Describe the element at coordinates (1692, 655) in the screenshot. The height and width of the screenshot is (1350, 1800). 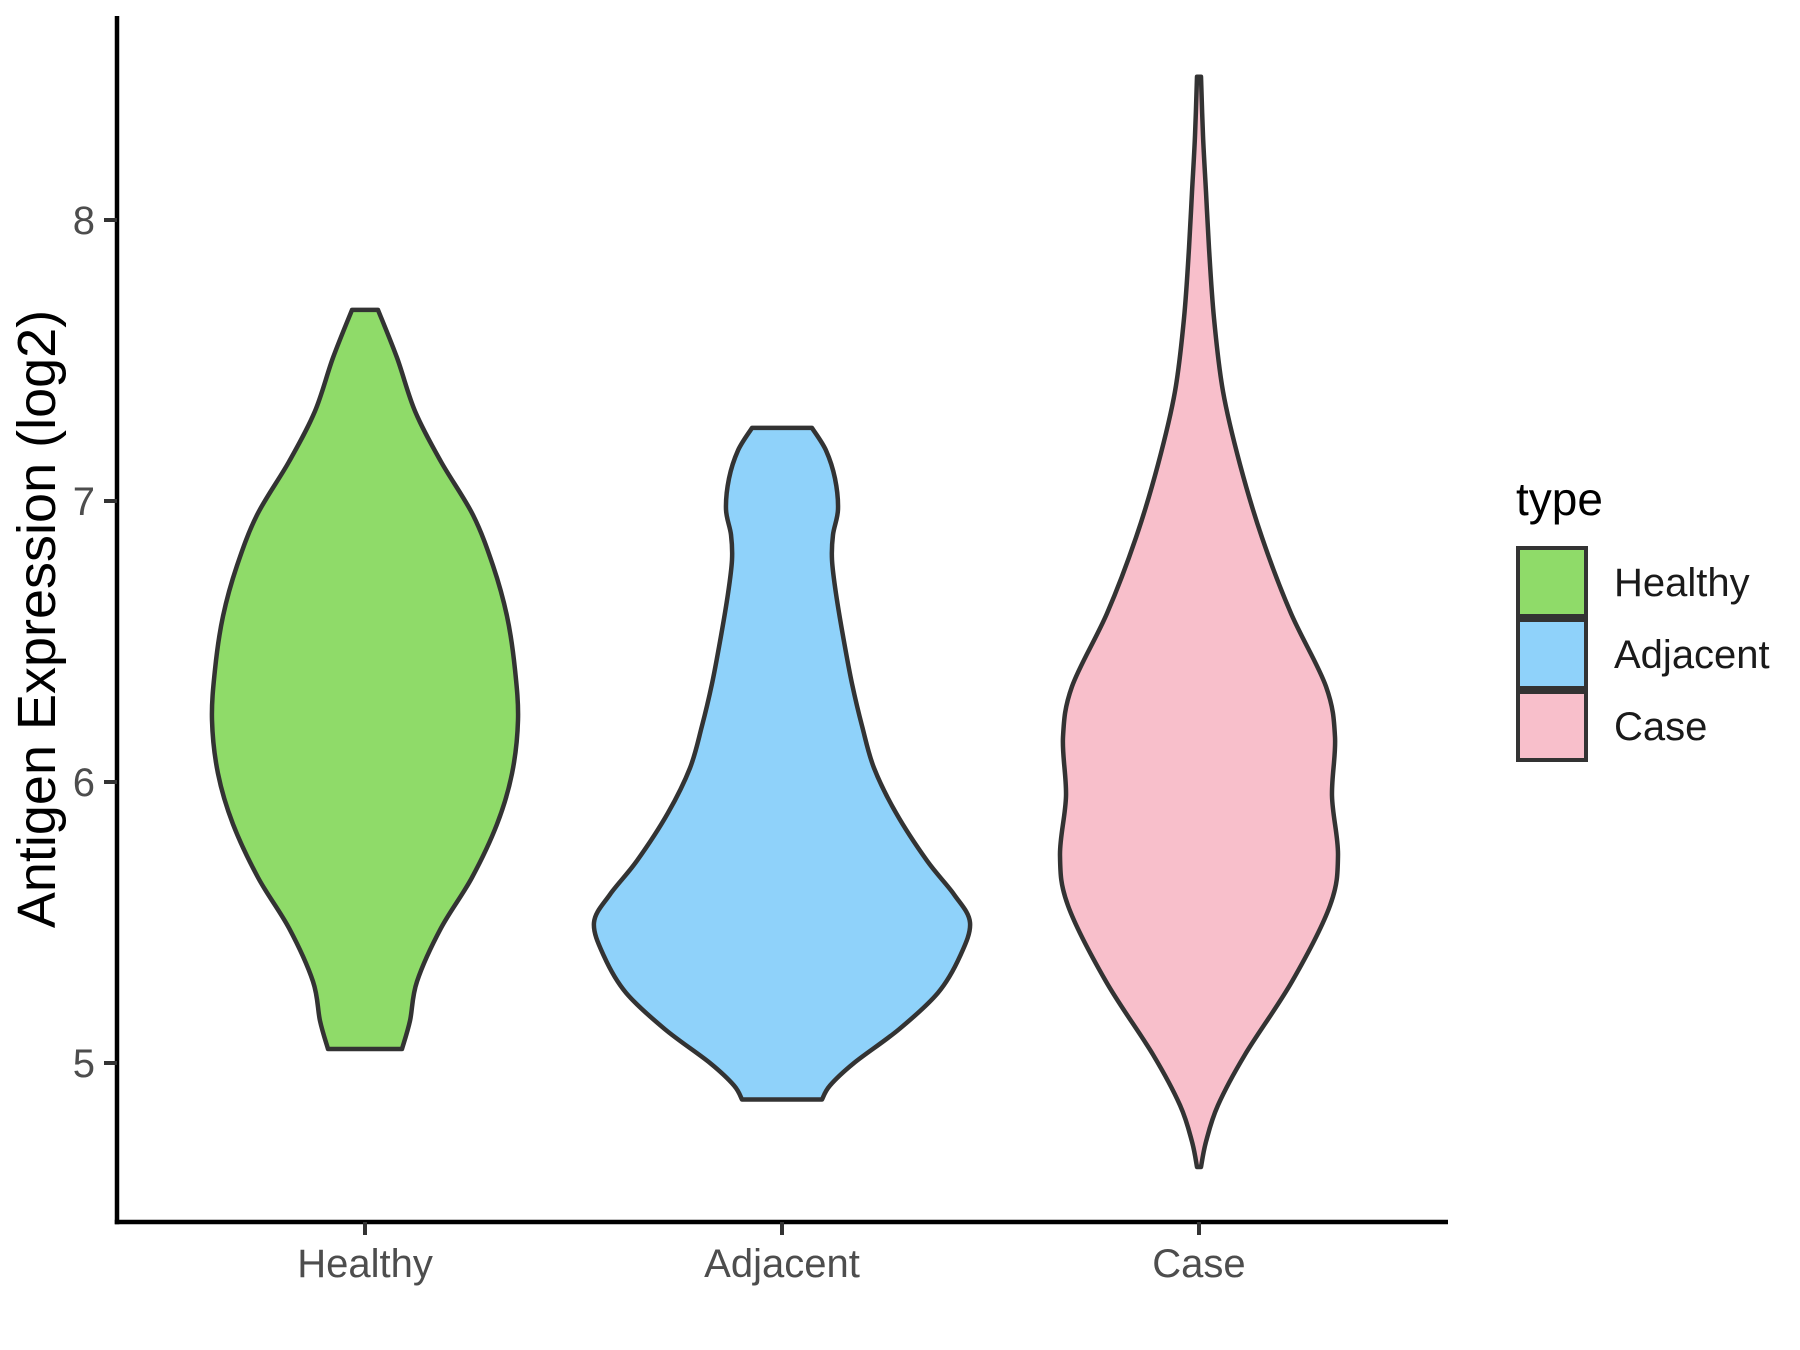
I see `legend-label-adjacent: Adjacent` at that location.